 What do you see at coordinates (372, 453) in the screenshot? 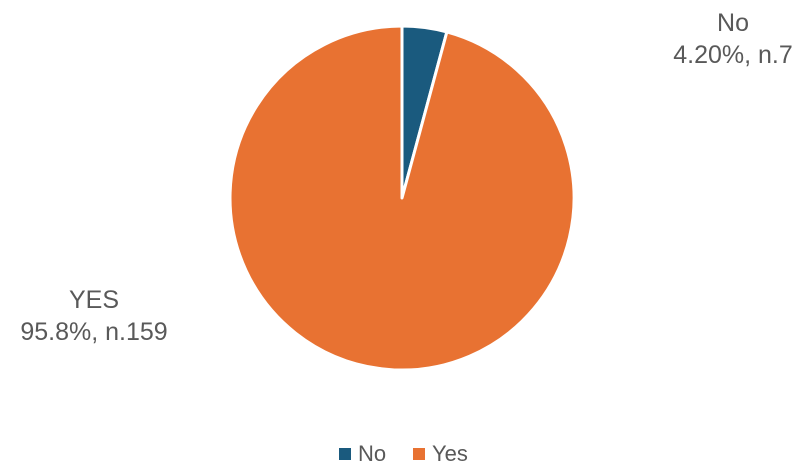
I see `legend-label-no: No` at bounding box center [372, 453].